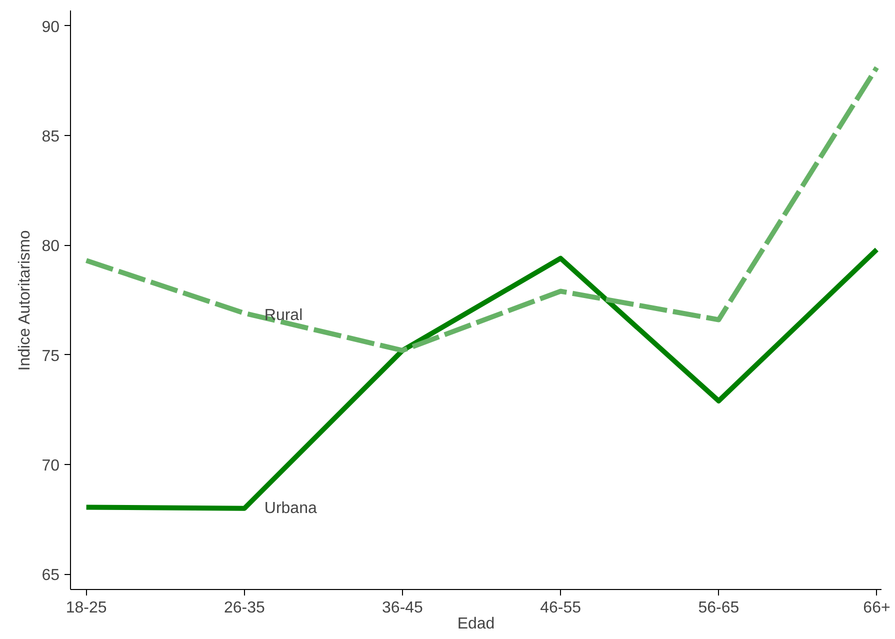 The image size is (895, 639). Describe the element at coordinates (51, 247) in the screenshot. I see `y-tick-label: 80` at that location.